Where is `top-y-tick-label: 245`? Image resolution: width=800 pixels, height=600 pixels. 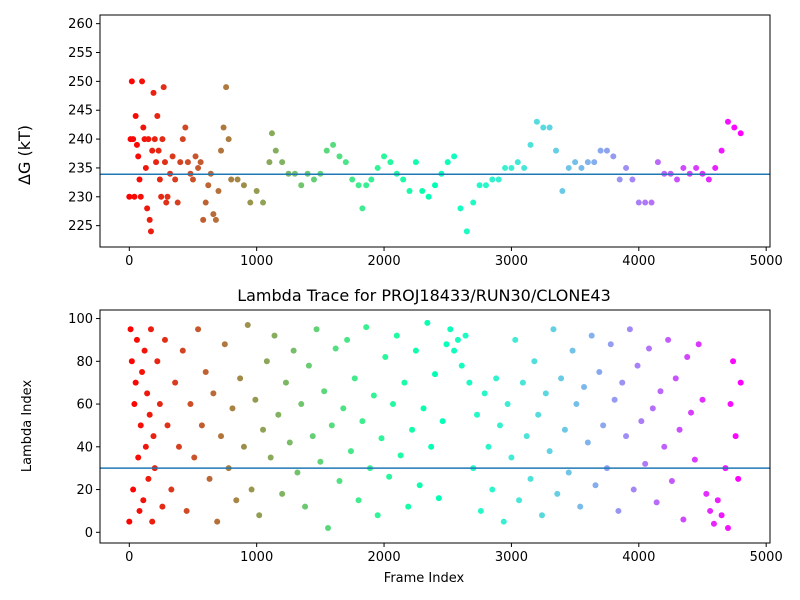
top-y-tick-label: 245 is located at coordinates (80, 111).